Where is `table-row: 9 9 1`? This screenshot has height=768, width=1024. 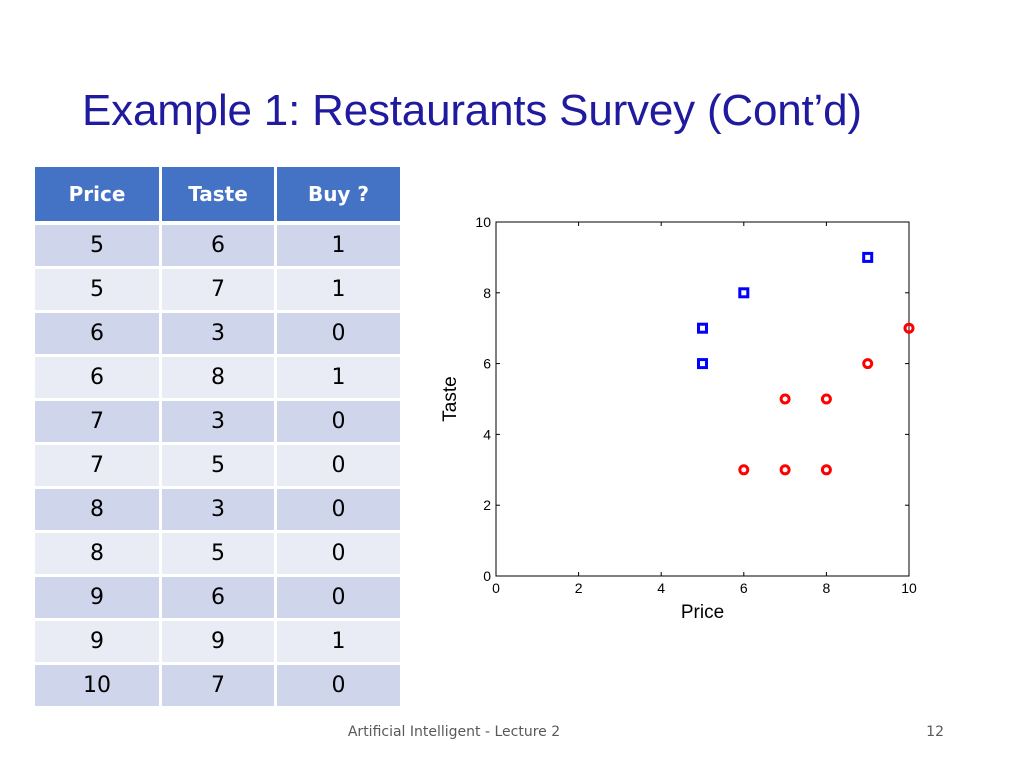
table-row: 9 9 1 is located at coordinates (217, 642).